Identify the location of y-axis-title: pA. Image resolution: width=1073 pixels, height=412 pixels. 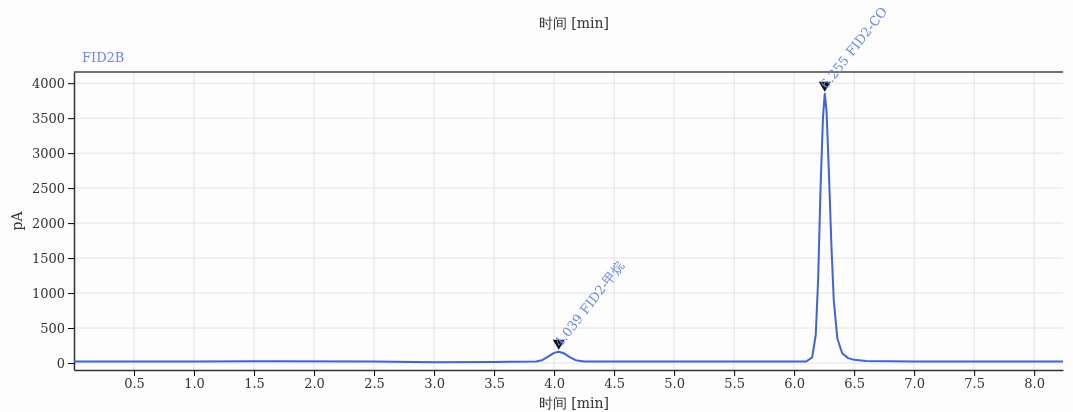
(17, 220).